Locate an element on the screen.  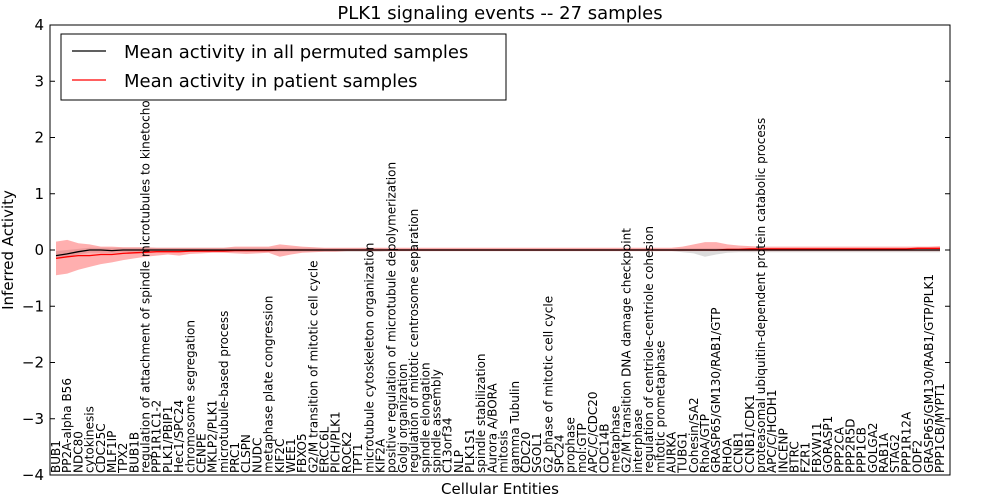
category-label: chromosome segregation is located at coordinates (190, 396).